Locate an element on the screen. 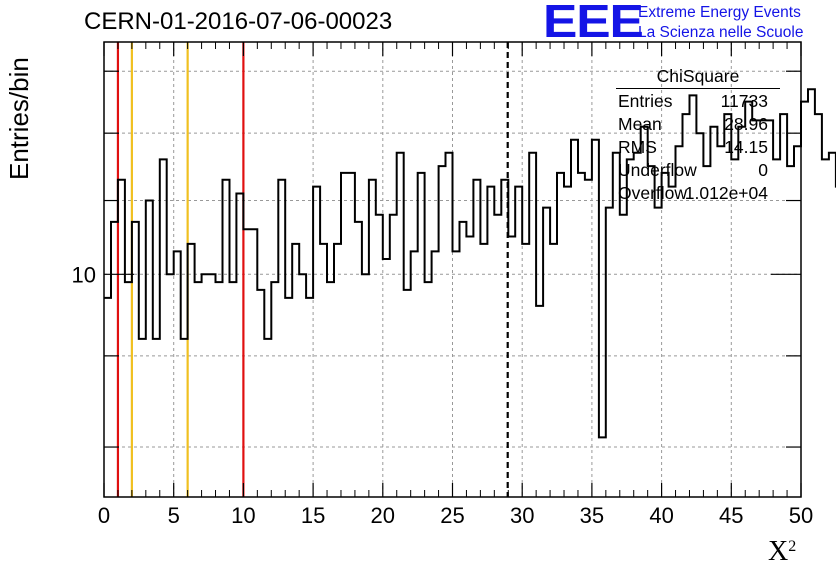 Image resolution: width=836 pixels, height=572 pixels. x-tick-label: 20 is located at coordinates (383, 515).